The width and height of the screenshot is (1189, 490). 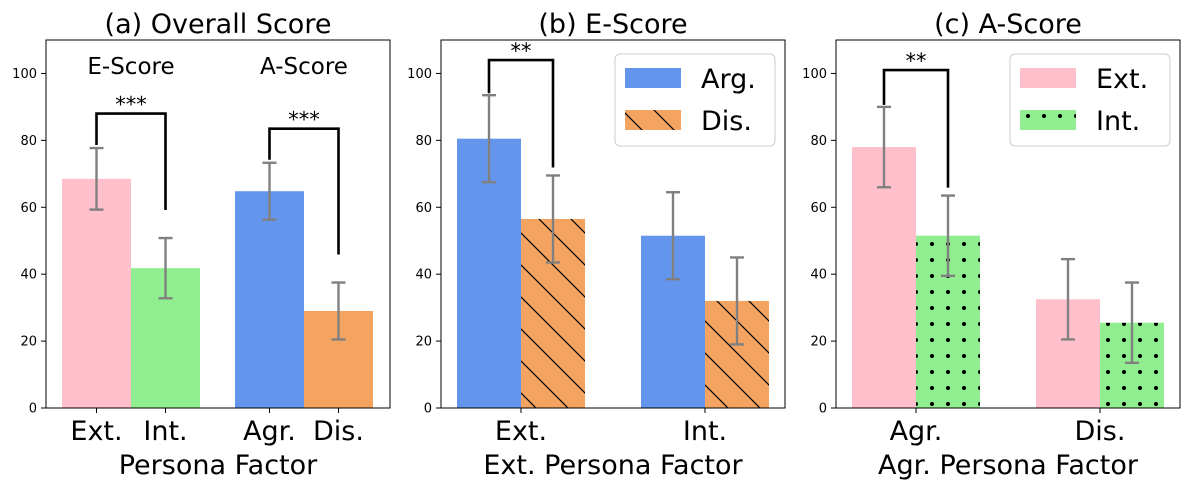 I want to click on group-label-ascore: A-Score, so click(x=304, y=67).